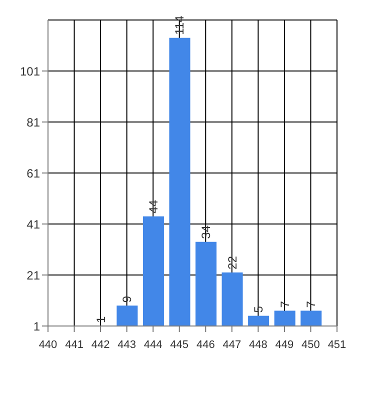 This screenshot has width=385, height=394. What do you see at coordinates (30, 71) in the screenshot?
I see `y-tick-label: 101` at bounding box center [30, 71].